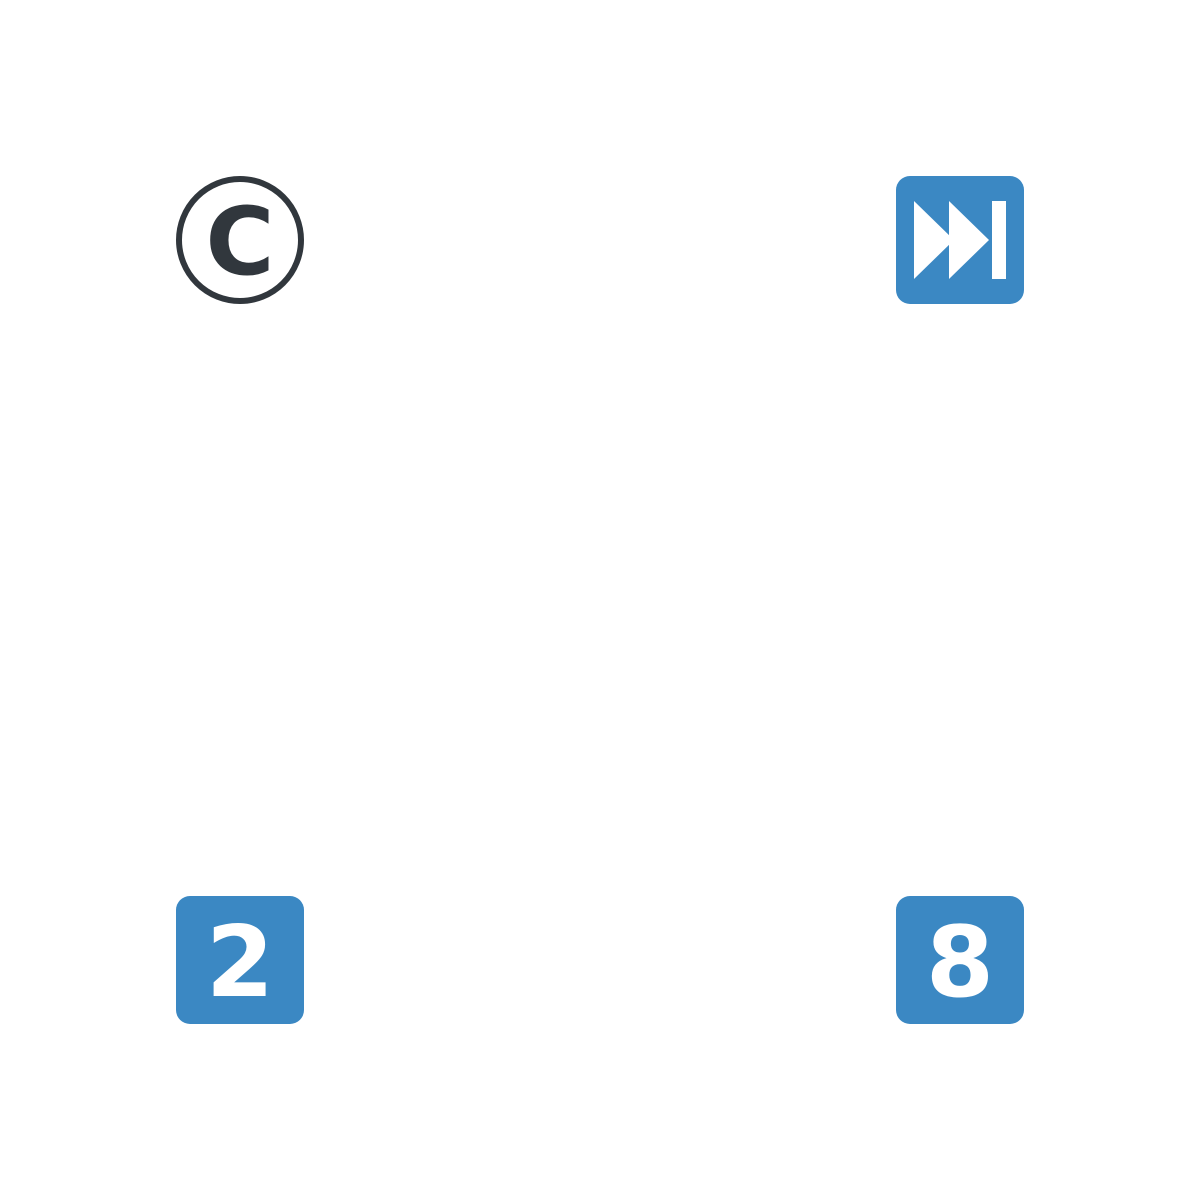 The height and width of the screenshot is (1200, 1200). Describe the element at coordinates (960, 963) in the screenshot. I see `keycap-8-label: 8` at that location.